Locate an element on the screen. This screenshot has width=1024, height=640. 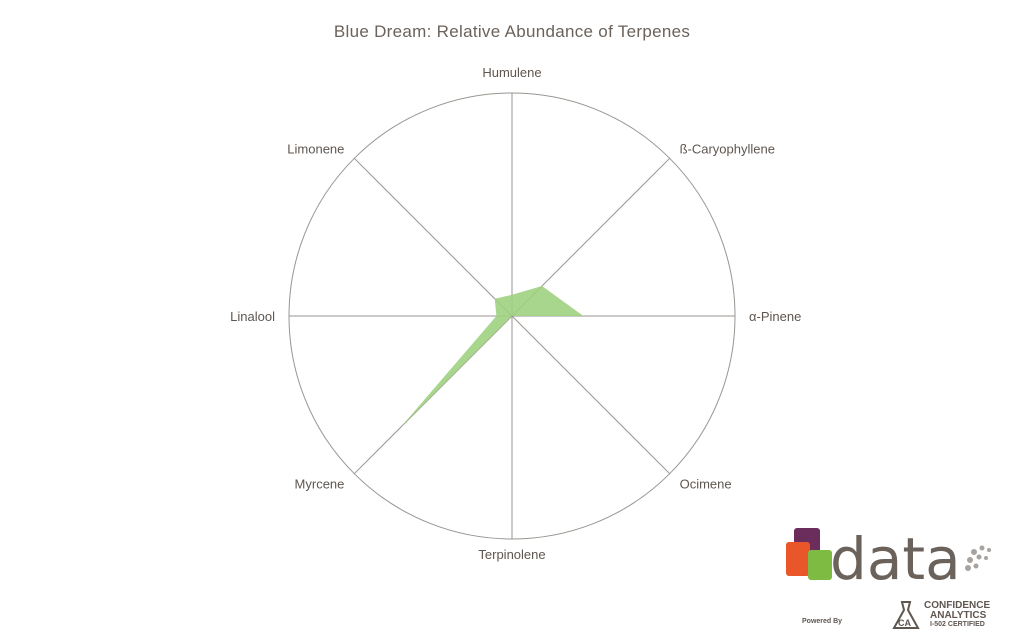
logo-green-square is located at coordinates (820, 565).